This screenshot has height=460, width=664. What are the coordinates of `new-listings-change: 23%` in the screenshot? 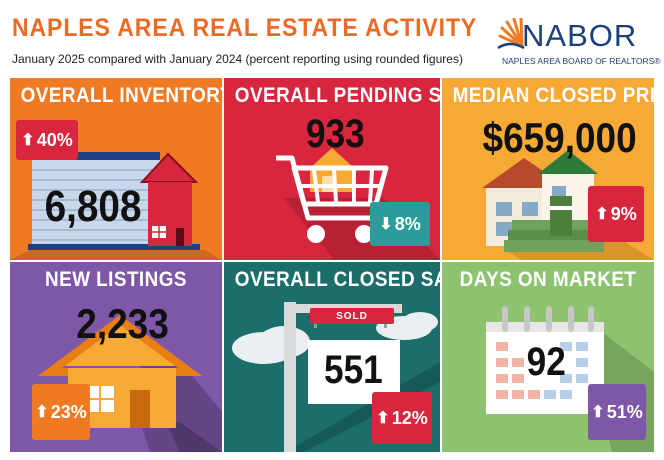 It's located at (68, 411).